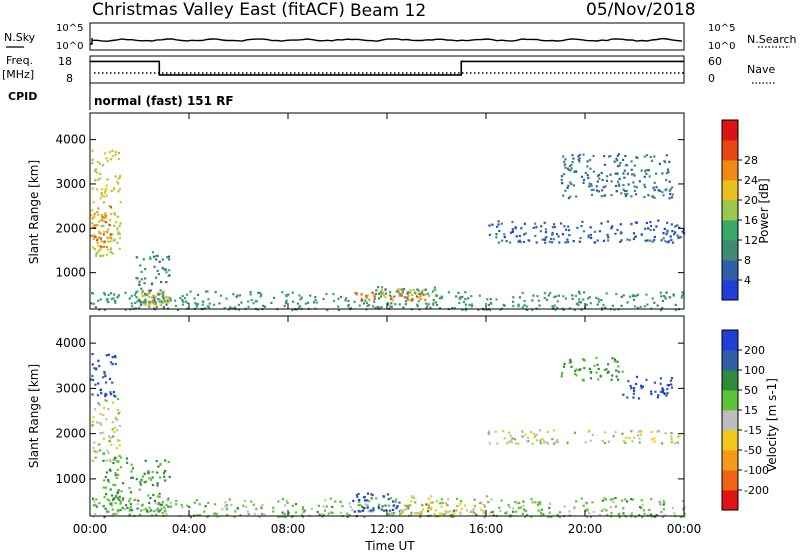 The width and height of the screenshot is (800, 554). What do you see at coordinates (70, 388) in the screenshot?
I see `y-tick-label: 3000` at bounding box center [70, 388].